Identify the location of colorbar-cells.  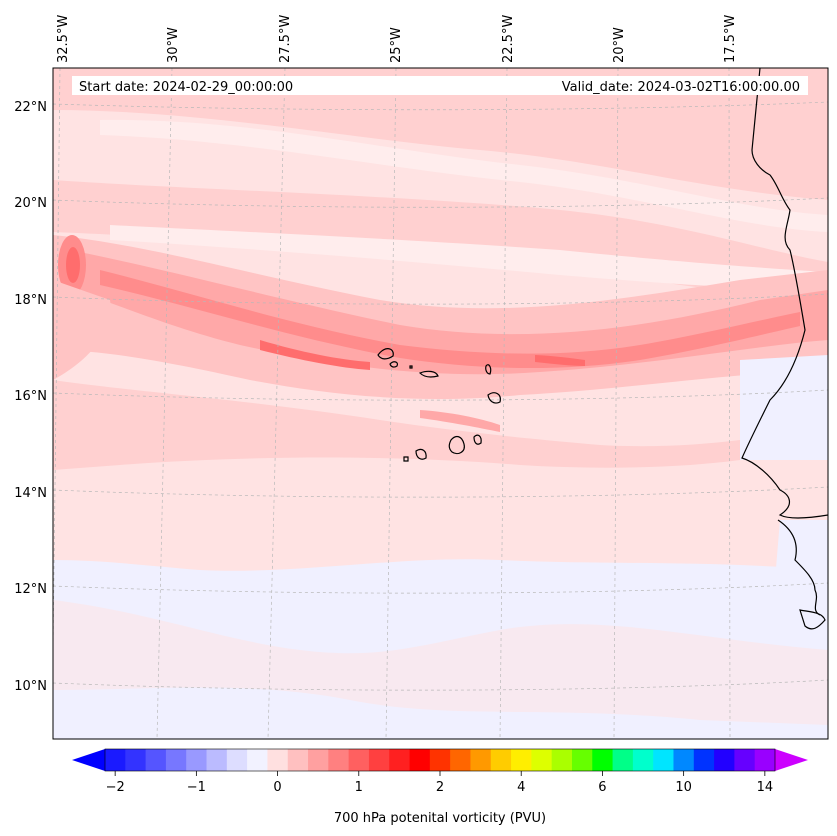
(440, 760).